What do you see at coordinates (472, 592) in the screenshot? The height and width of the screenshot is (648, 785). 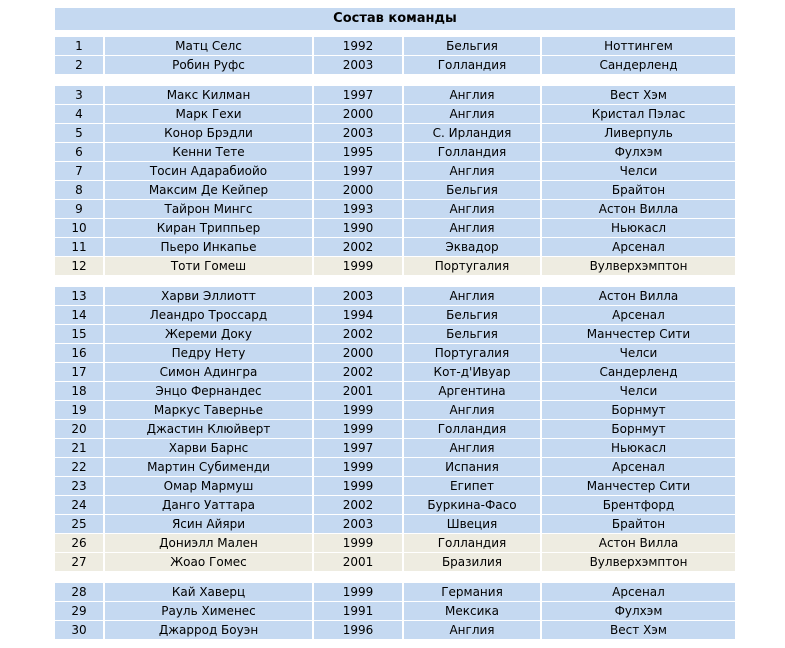 I see `cell-country: Германия` at bounding box center [472, 592].